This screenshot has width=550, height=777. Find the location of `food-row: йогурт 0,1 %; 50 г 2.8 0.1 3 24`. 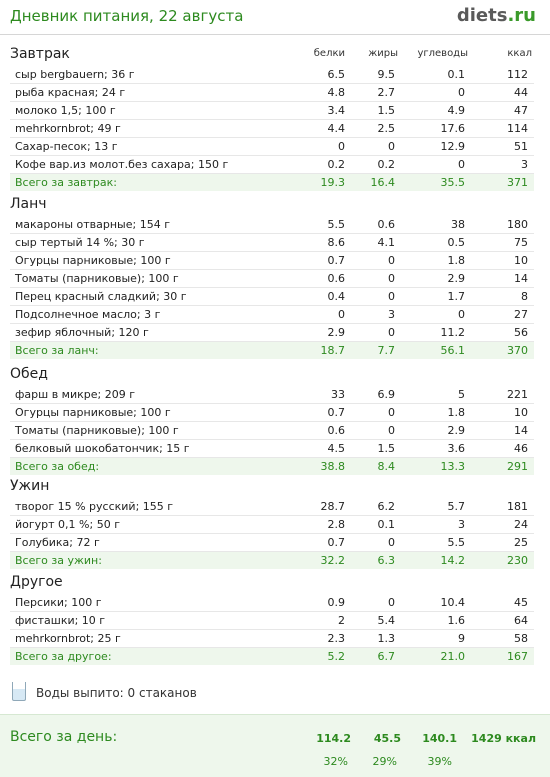

food-row: йогурт 0,1 %; 50 г 2.8 0.1 3 24 is located at coordinates (272, 525).